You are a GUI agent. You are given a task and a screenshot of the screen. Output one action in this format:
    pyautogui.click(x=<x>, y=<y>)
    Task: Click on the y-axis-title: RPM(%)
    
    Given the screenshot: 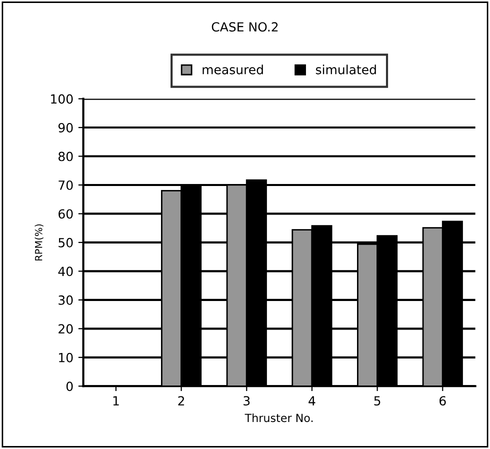 What is the action you would take?
    pyautogui.click(x=39, y=242)
    